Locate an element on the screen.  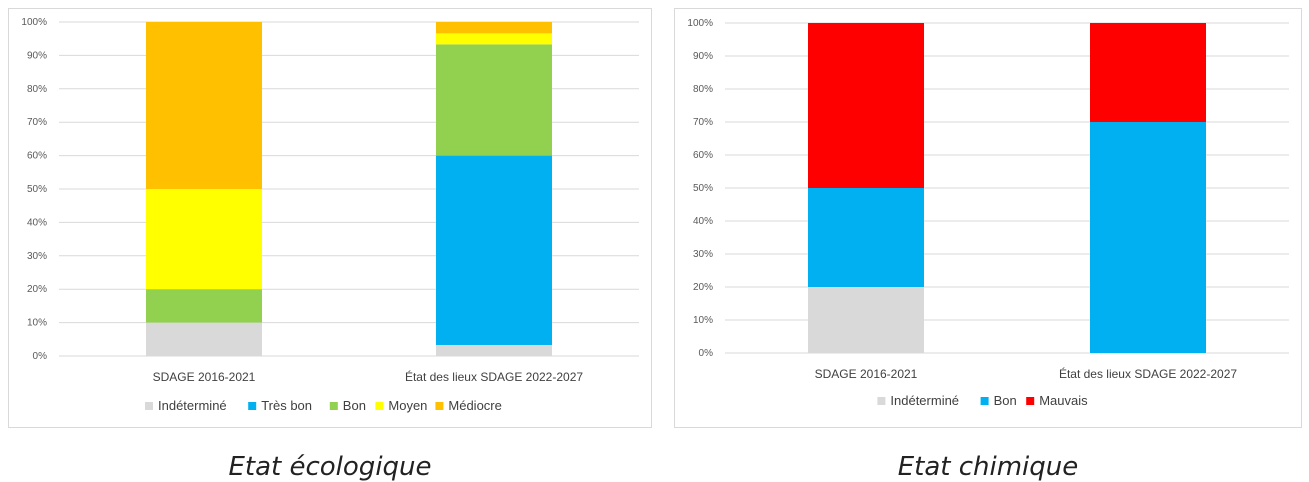
legend-label-mediocre: Médiocre is located at coordinates (474, 405).